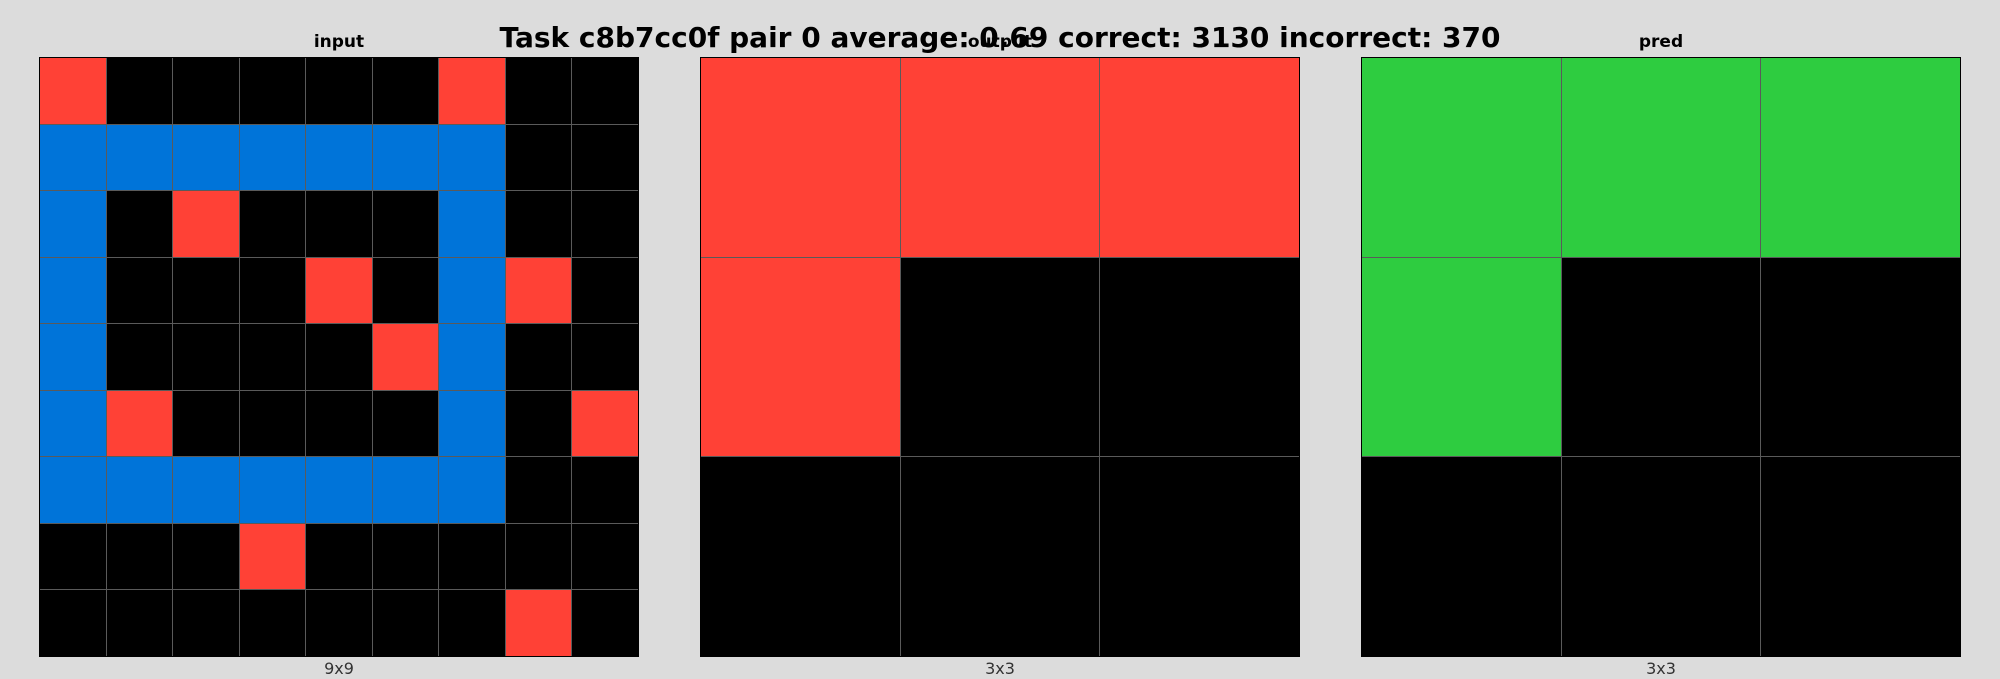  Describe the element at coordinates (1000, 42) in the screenshot. I see `panel-title-output: output` at that location.